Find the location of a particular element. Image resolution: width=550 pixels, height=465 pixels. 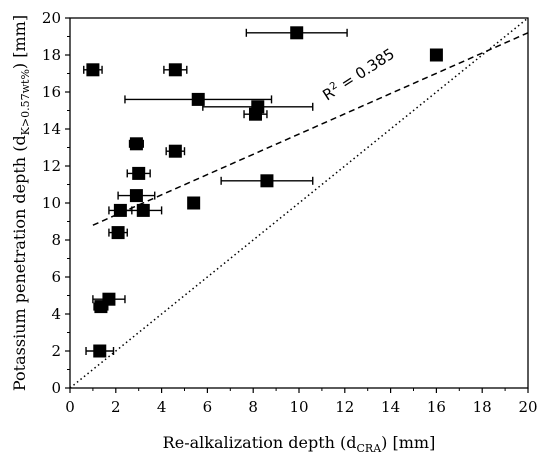

x-tick-label: 4 is located at coordinates (162, 407).